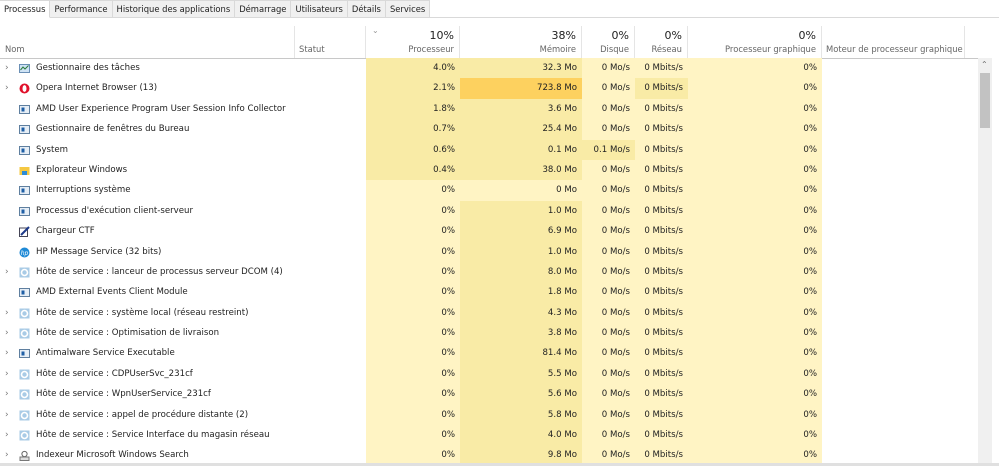  I want to click on tab-utilisateurs: Utilisateurs, so click(319, 8).